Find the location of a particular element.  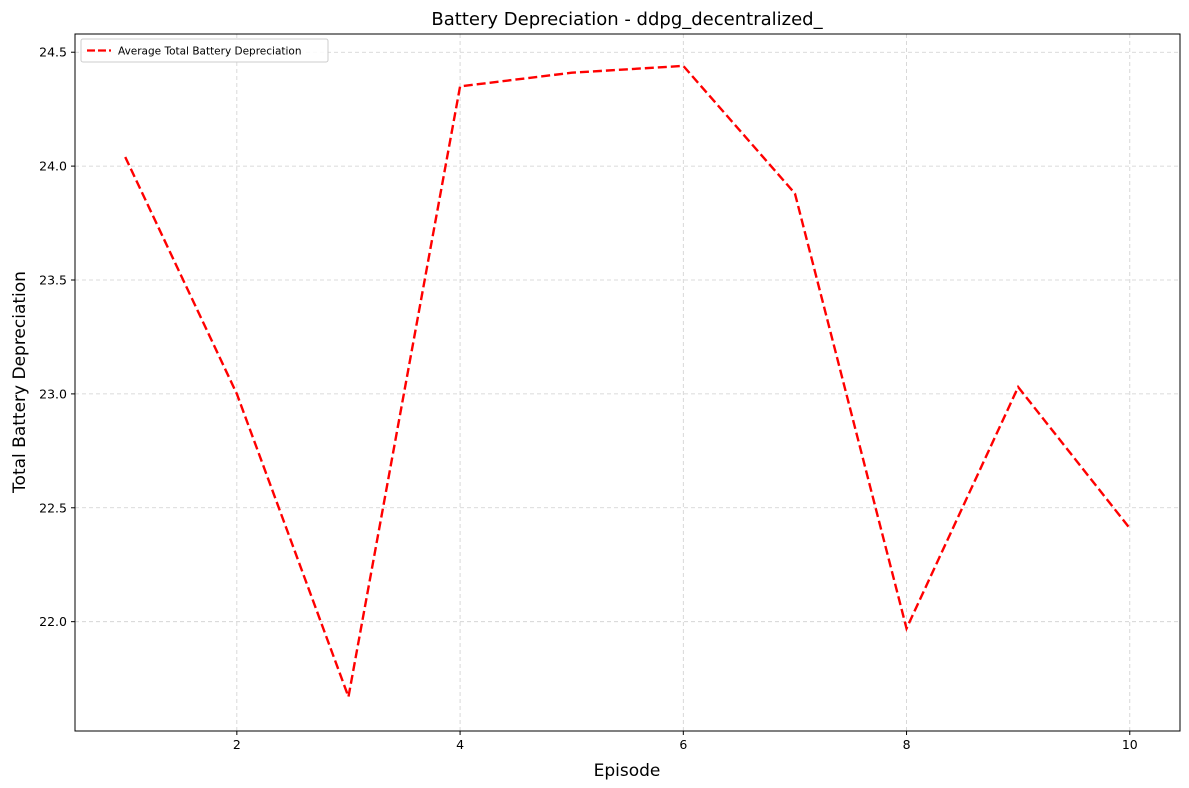

x-tick-label: 2 is located at coordinates (237, 744).